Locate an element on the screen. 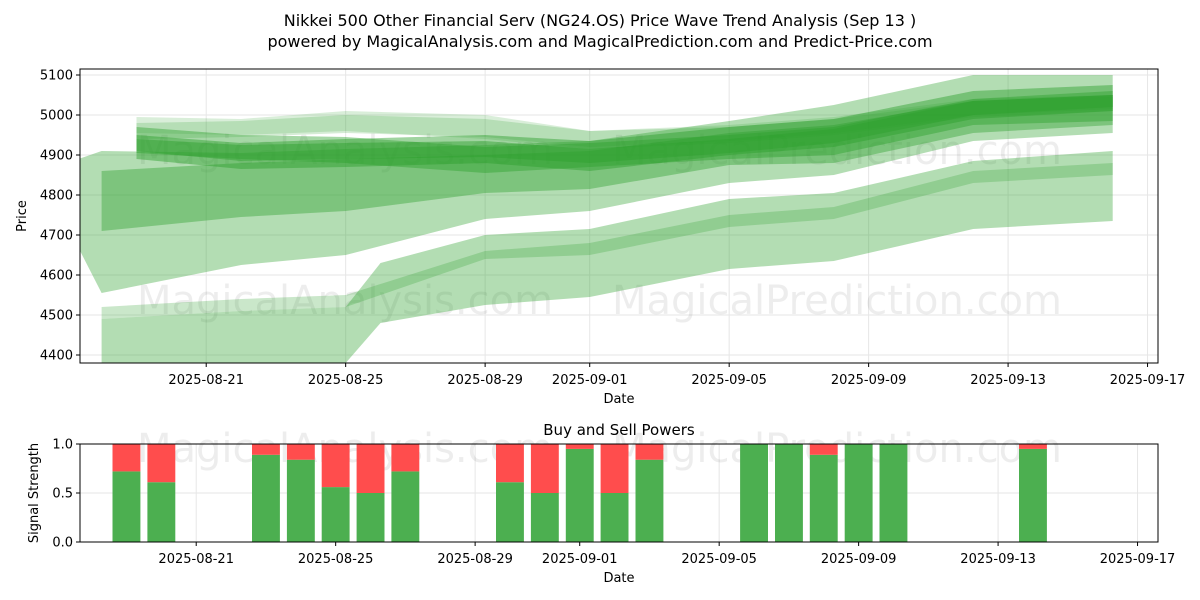 The width and height of the screenshot is (1200, 600). bottom-x-axis-label: Date is located at coordinates (618, 578).